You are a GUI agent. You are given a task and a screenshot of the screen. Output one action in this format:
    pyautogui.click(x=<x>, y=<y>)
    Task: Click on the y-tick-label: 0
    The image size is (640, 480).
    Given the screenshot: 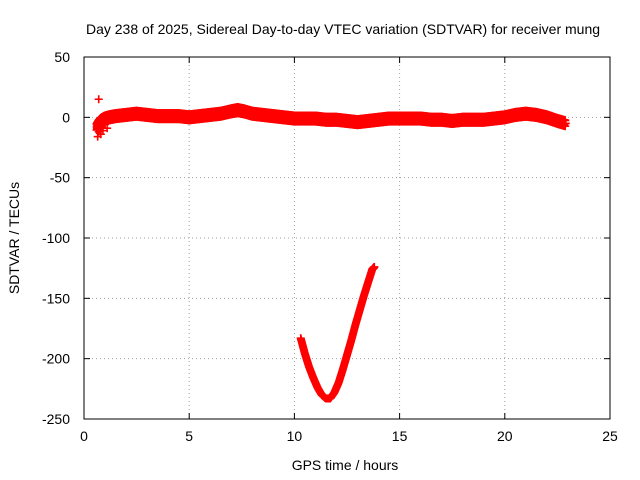 What is the action you would take?
    pyautogui.click(x=66, y=117)
    